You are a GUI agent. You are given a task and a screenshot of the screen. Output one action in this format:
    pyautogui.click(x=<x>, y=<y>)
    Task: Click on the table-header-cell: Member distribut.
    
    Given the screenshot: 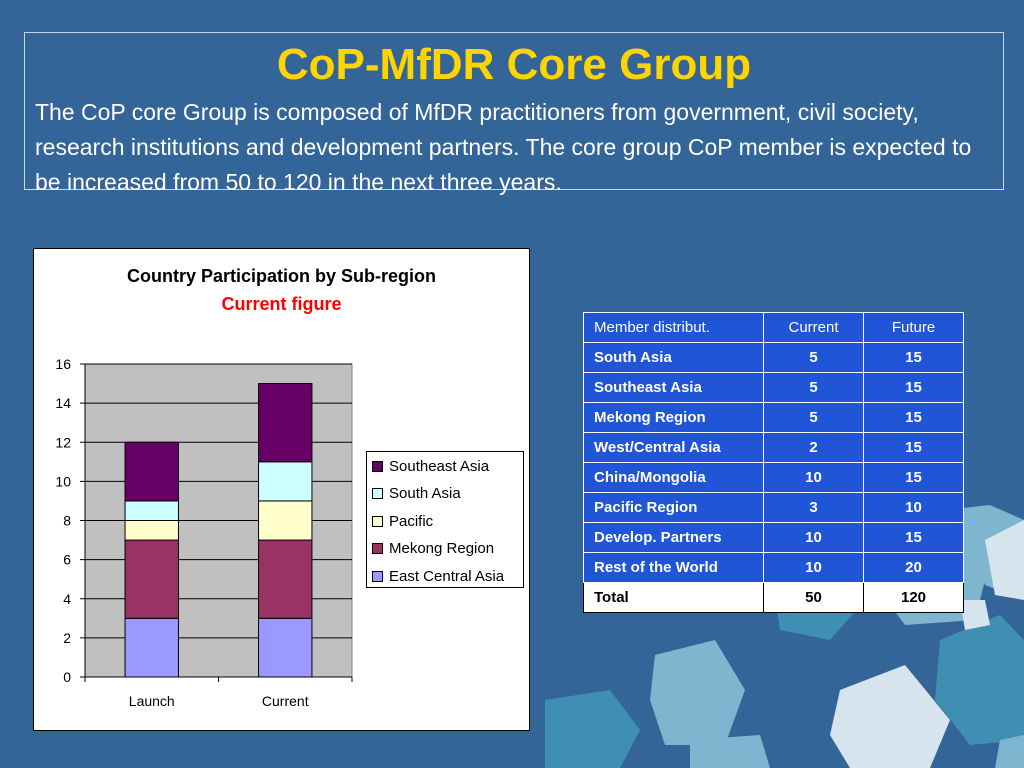 What is the action you would take?
    pyautogui.click(x=673, y=327)
    